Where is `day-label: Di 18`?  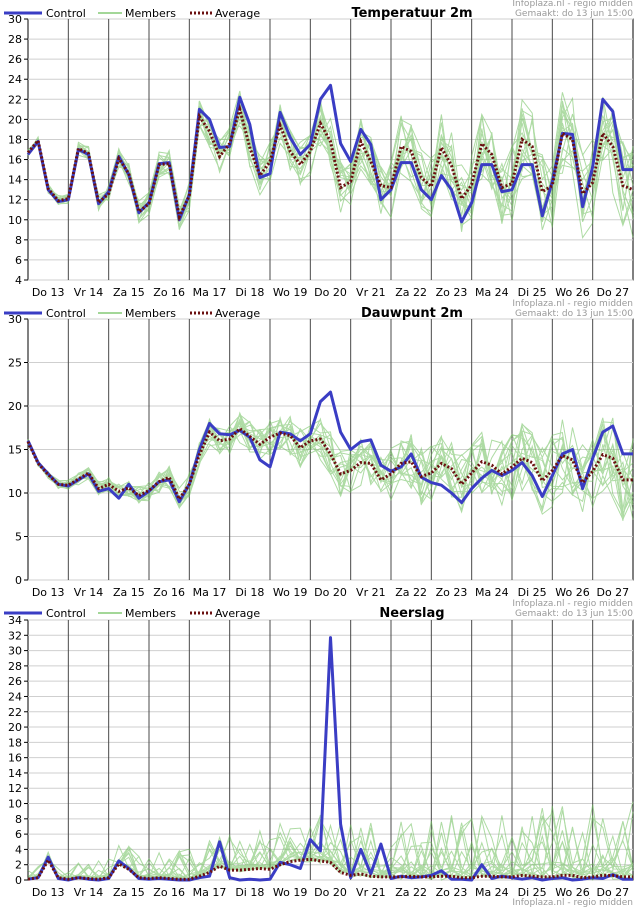
day-label: Di 18 is located at coordinates (249, 892).